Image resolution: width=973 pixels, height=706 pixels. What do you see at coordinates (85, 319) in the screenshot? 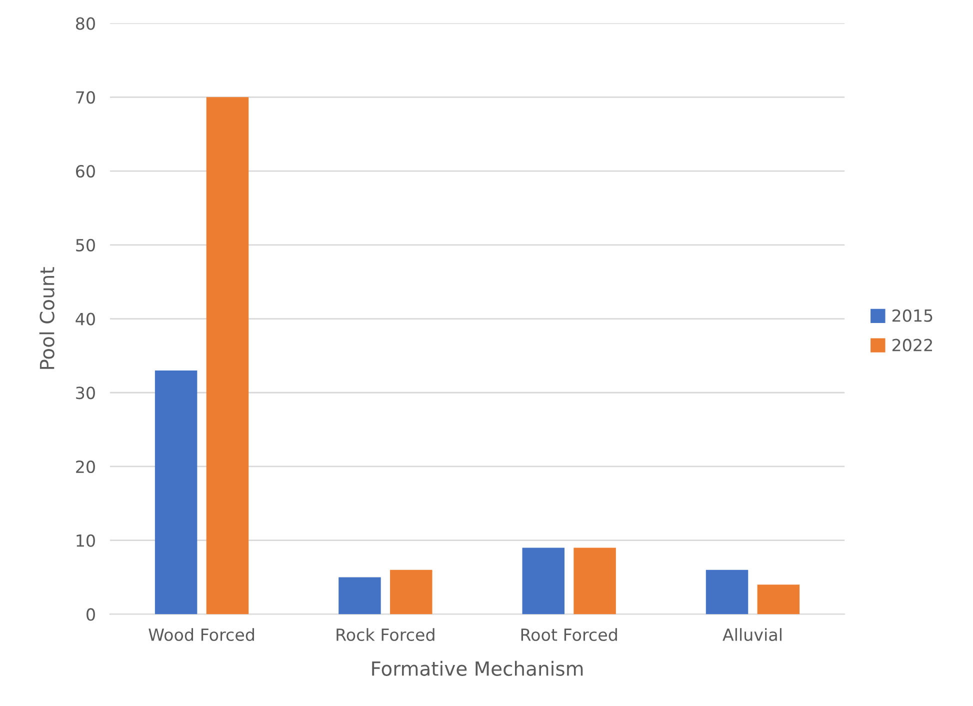
I see `y-tick-label: 40` at bounding box center [85, 319].